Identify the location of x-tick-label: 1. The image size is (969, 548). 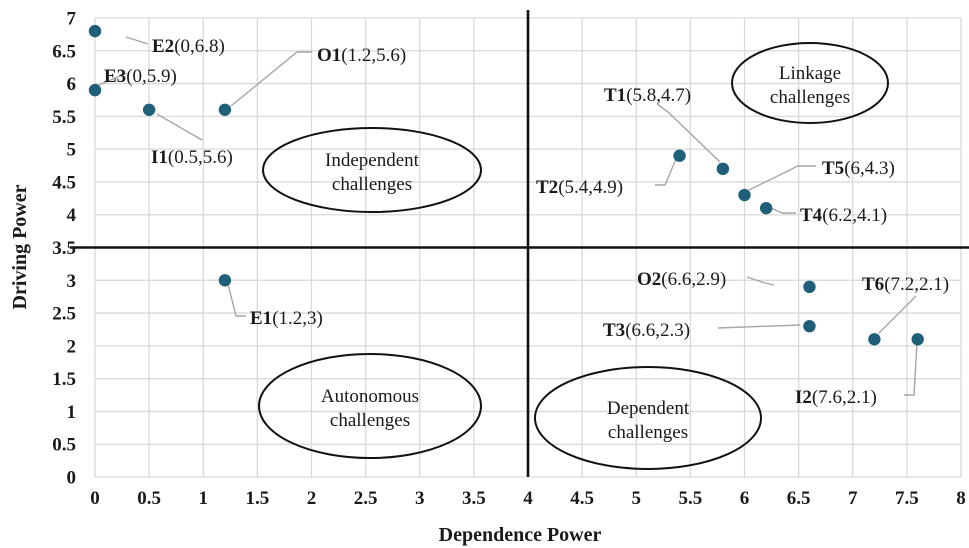
(204, 498).